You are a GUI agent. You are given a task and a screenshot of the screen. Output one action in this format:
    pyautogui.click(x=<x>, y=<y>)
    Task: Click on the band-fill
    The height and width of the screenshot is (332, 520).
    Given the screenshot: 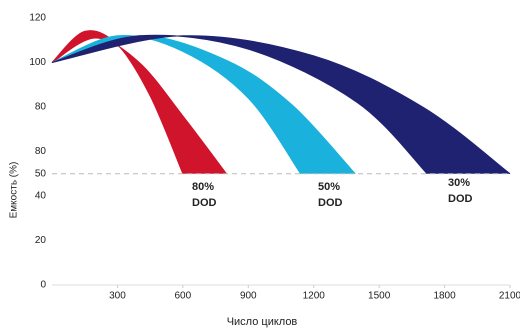 What is the action you would take?
    pyautogui.click(x=139, y=102)
    